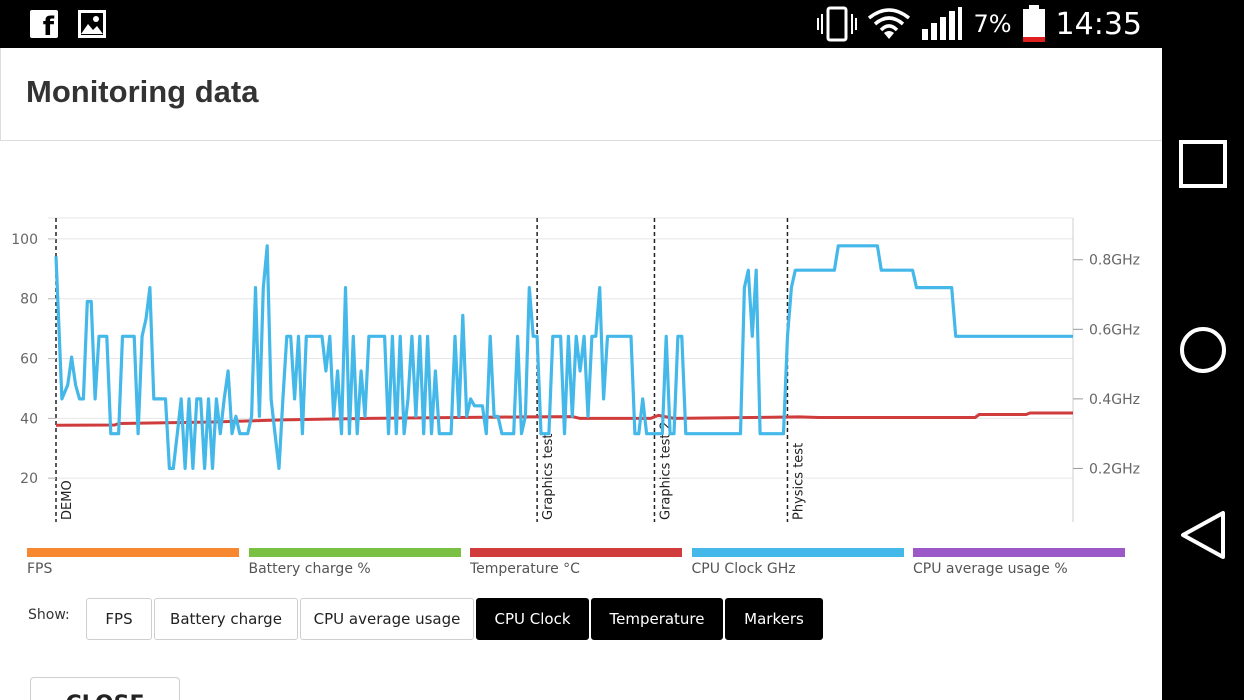 Image resolution: width=1244 pixels, height=700 pixels. I want to click on y-right-tick-label: 0.4GHz, so click(1114, 400).